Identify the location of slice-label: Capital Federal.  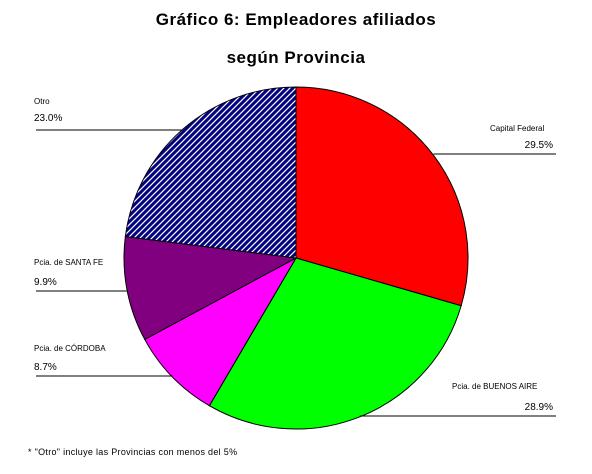
(517, 128).